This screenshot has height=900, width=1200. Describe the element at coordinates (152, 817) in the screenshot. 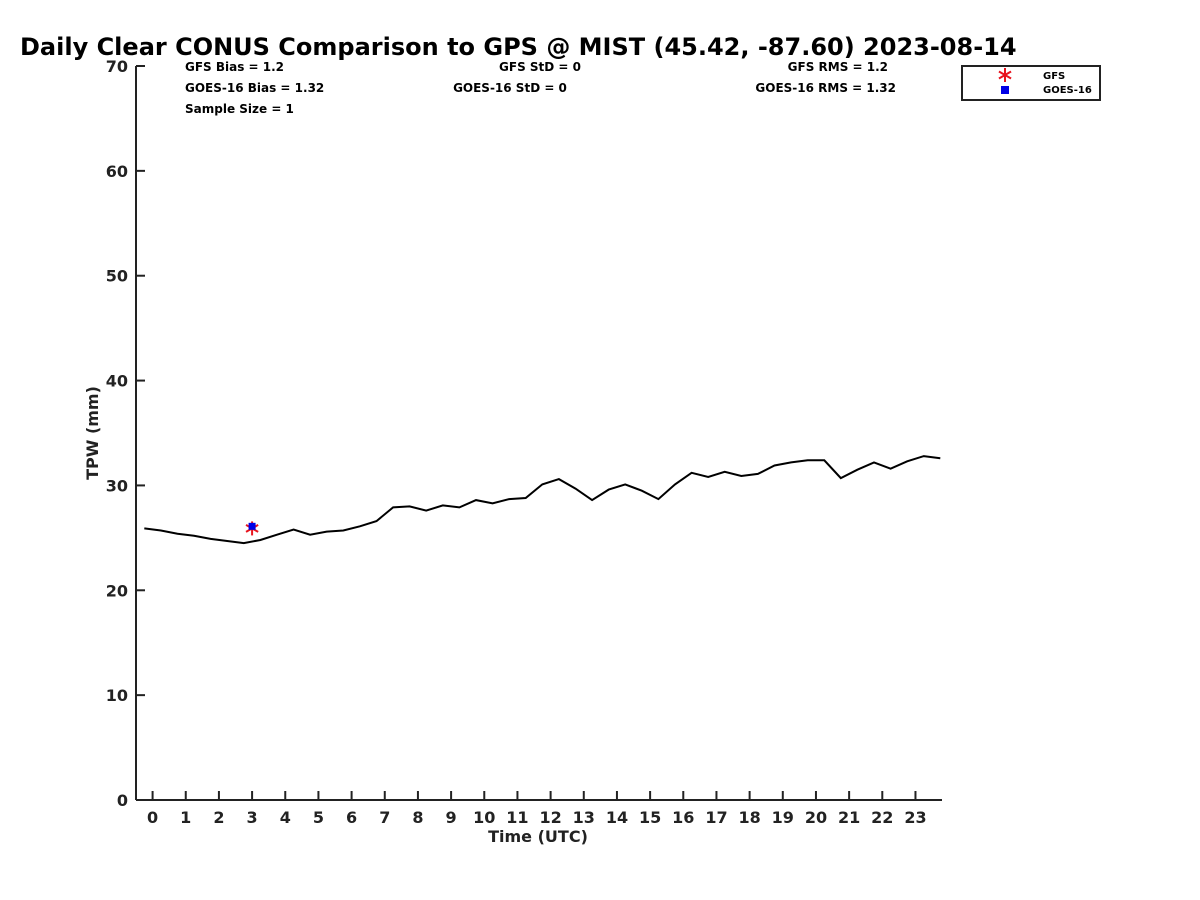

I see `x-tick-label: 0` at that location.